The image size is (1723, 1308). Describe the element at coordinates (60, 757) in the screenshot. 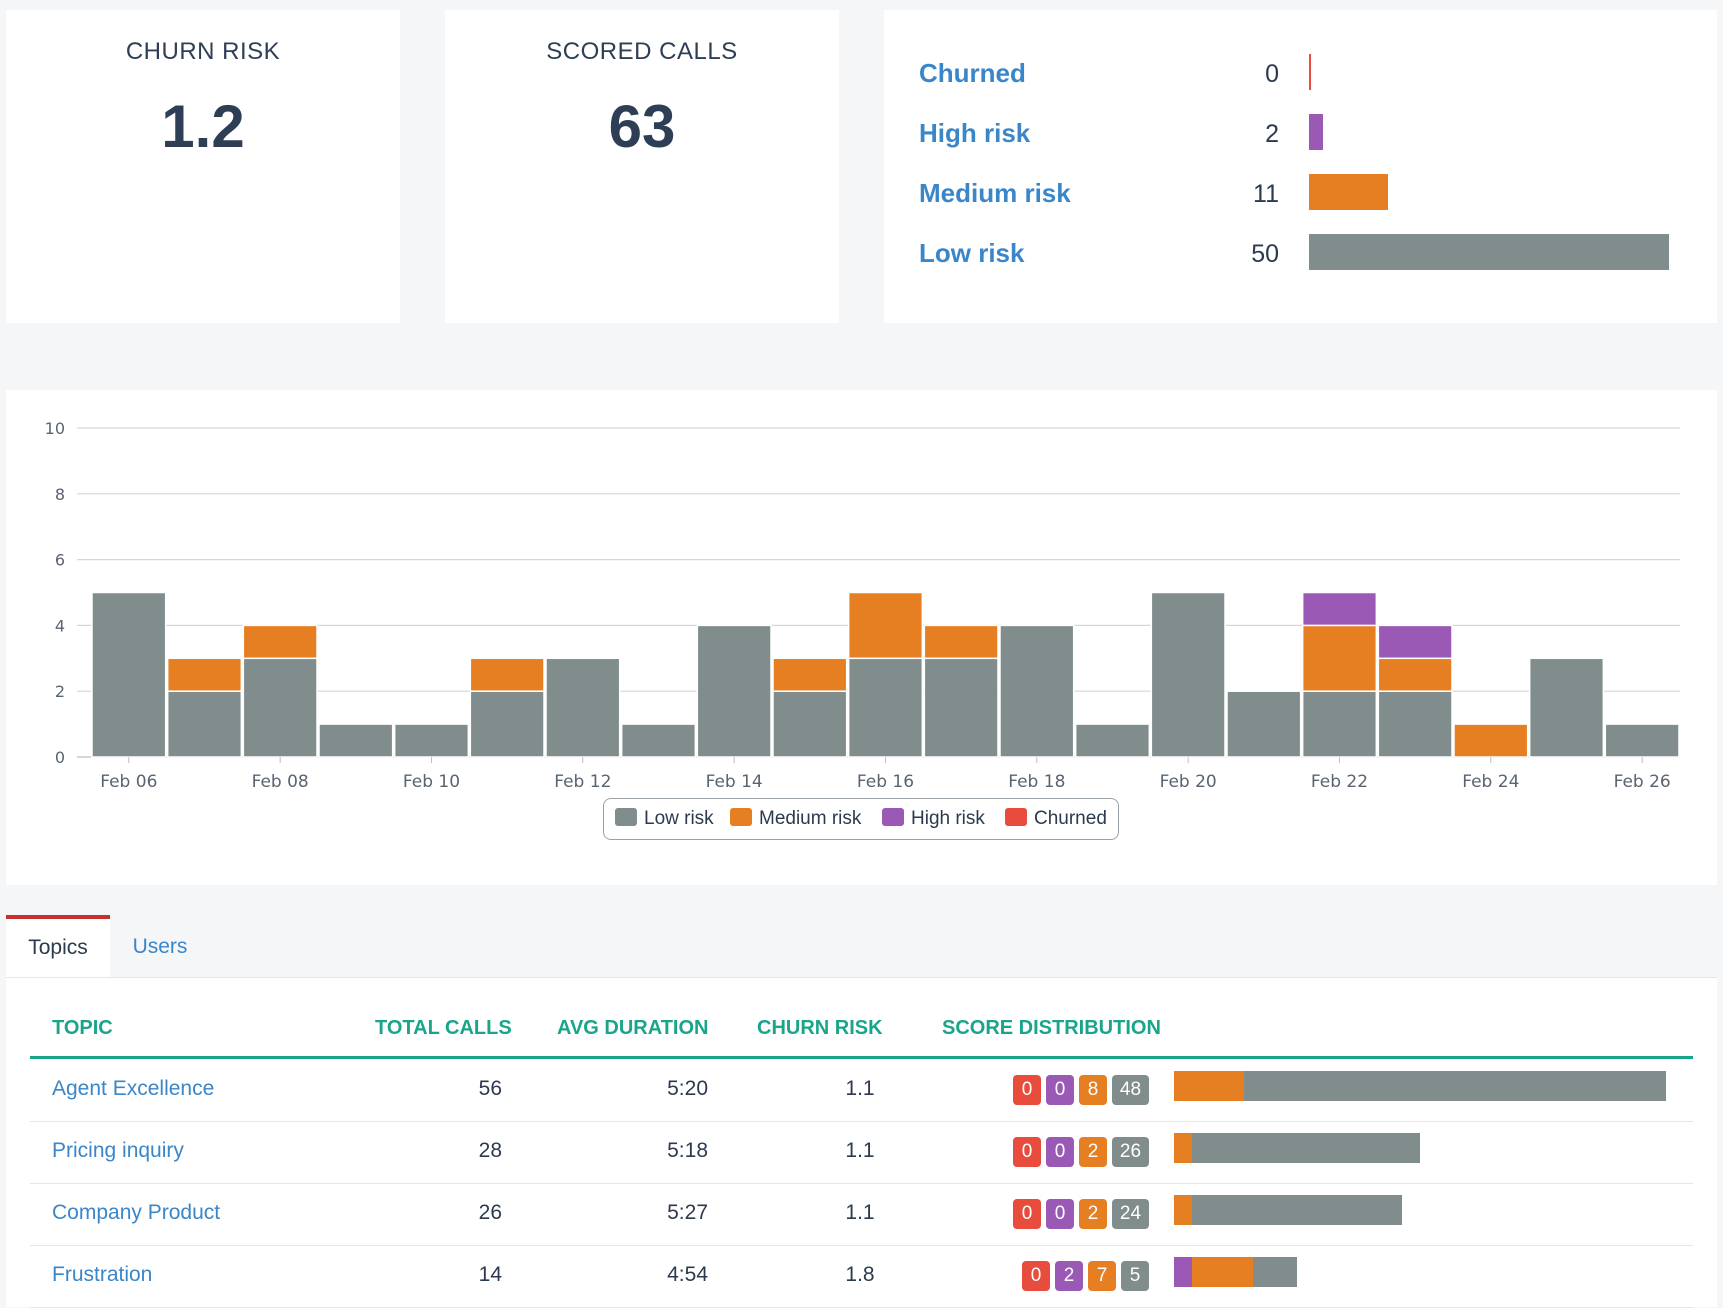

I see `y-tick-label: 0` at that location.